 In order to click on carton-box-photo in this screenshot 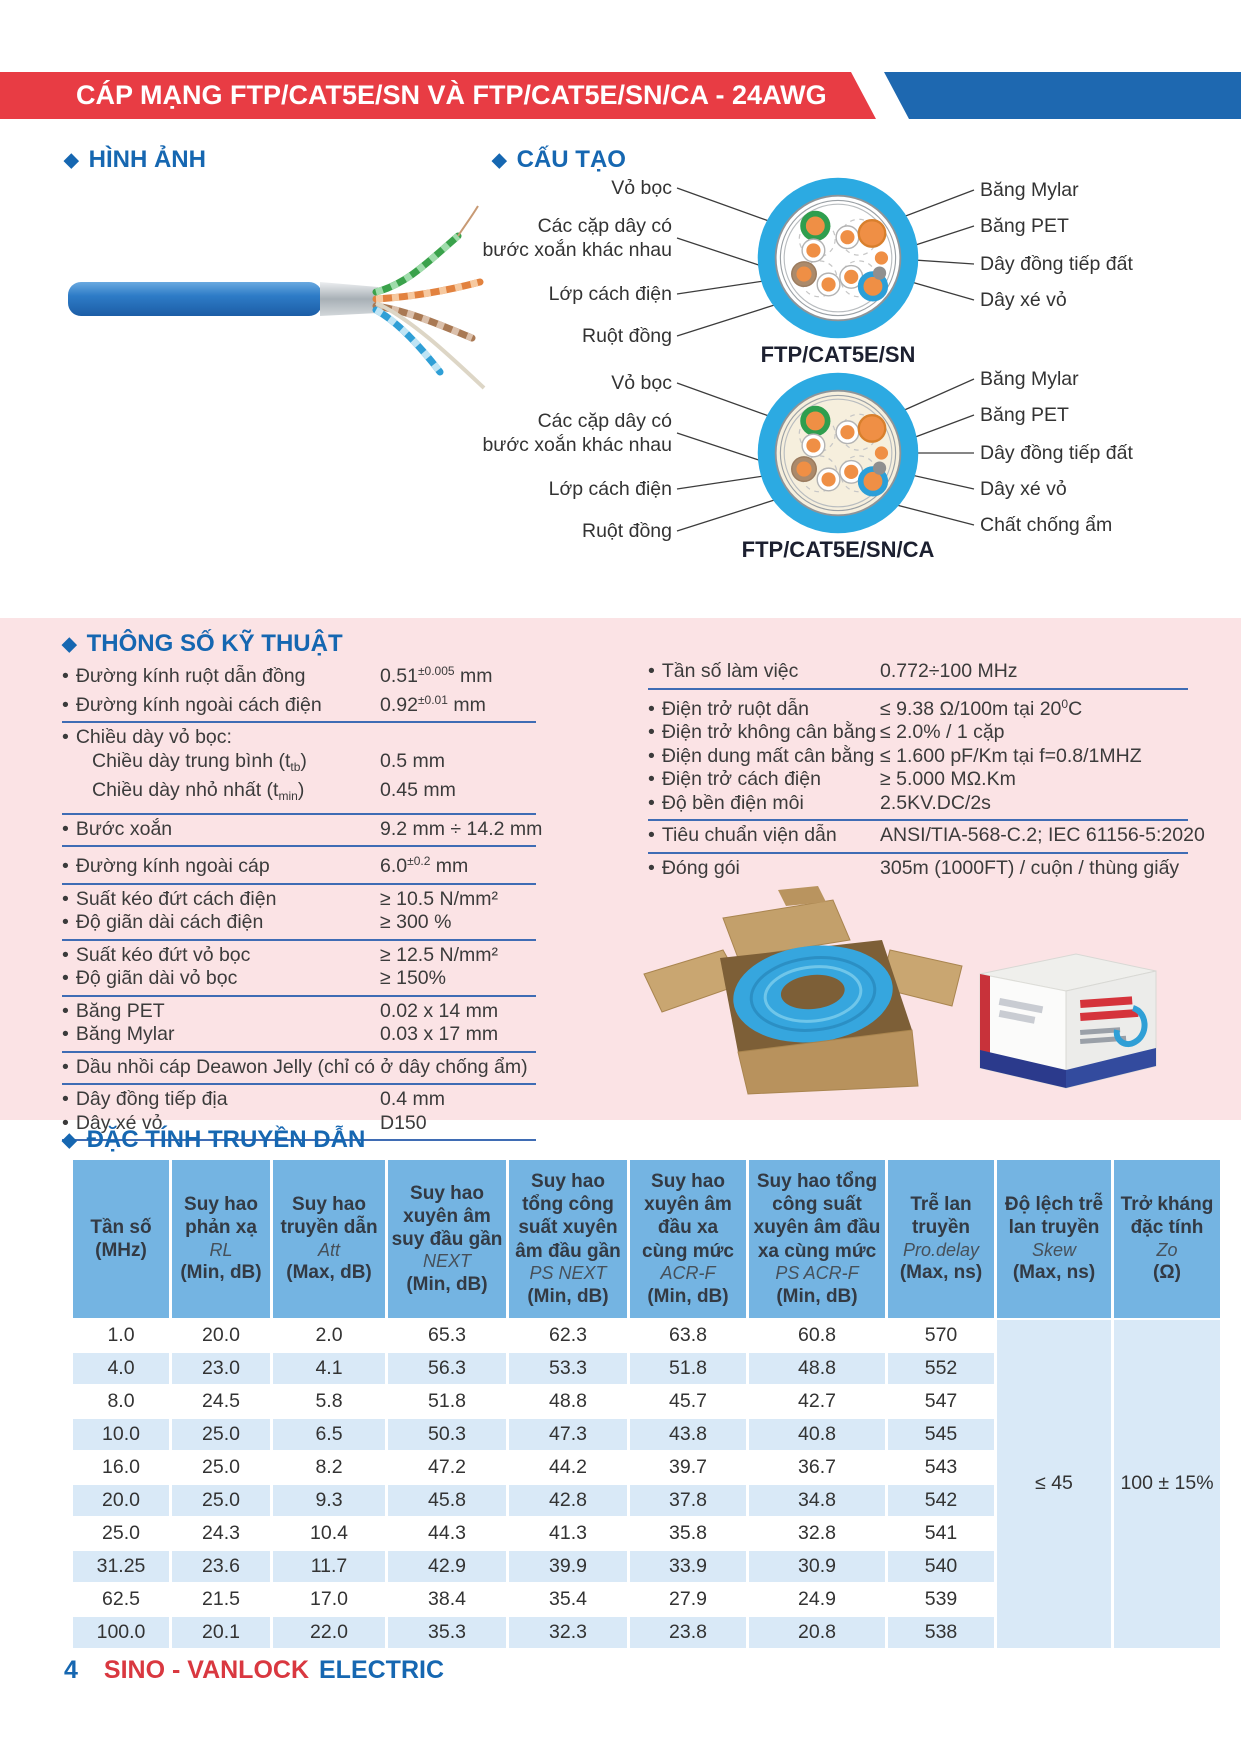, I will do `click(803, 990)`.